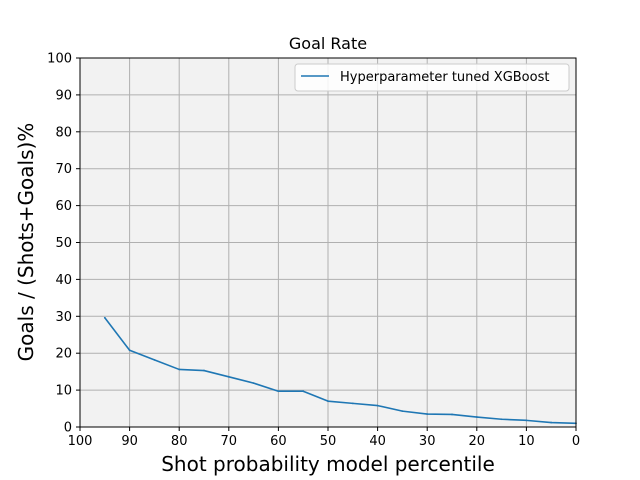  What do you see at coordinates (229, 441) in the screenshot?
I see `x-tick-label: 70` at bounding box center [229, 441].